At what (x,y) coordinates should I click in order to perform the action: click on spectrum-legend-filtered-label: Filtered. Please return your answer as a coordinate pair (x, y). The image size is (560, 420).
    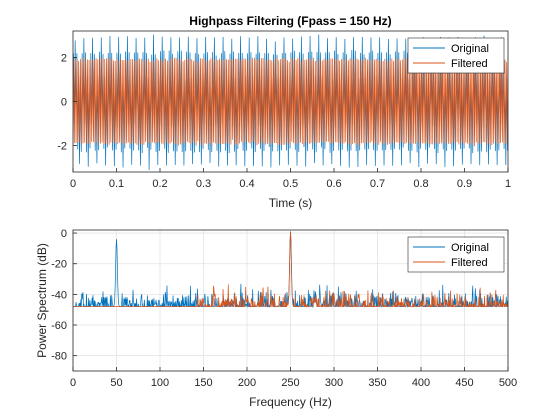
    Looking at the image, I should click on (469, 263).